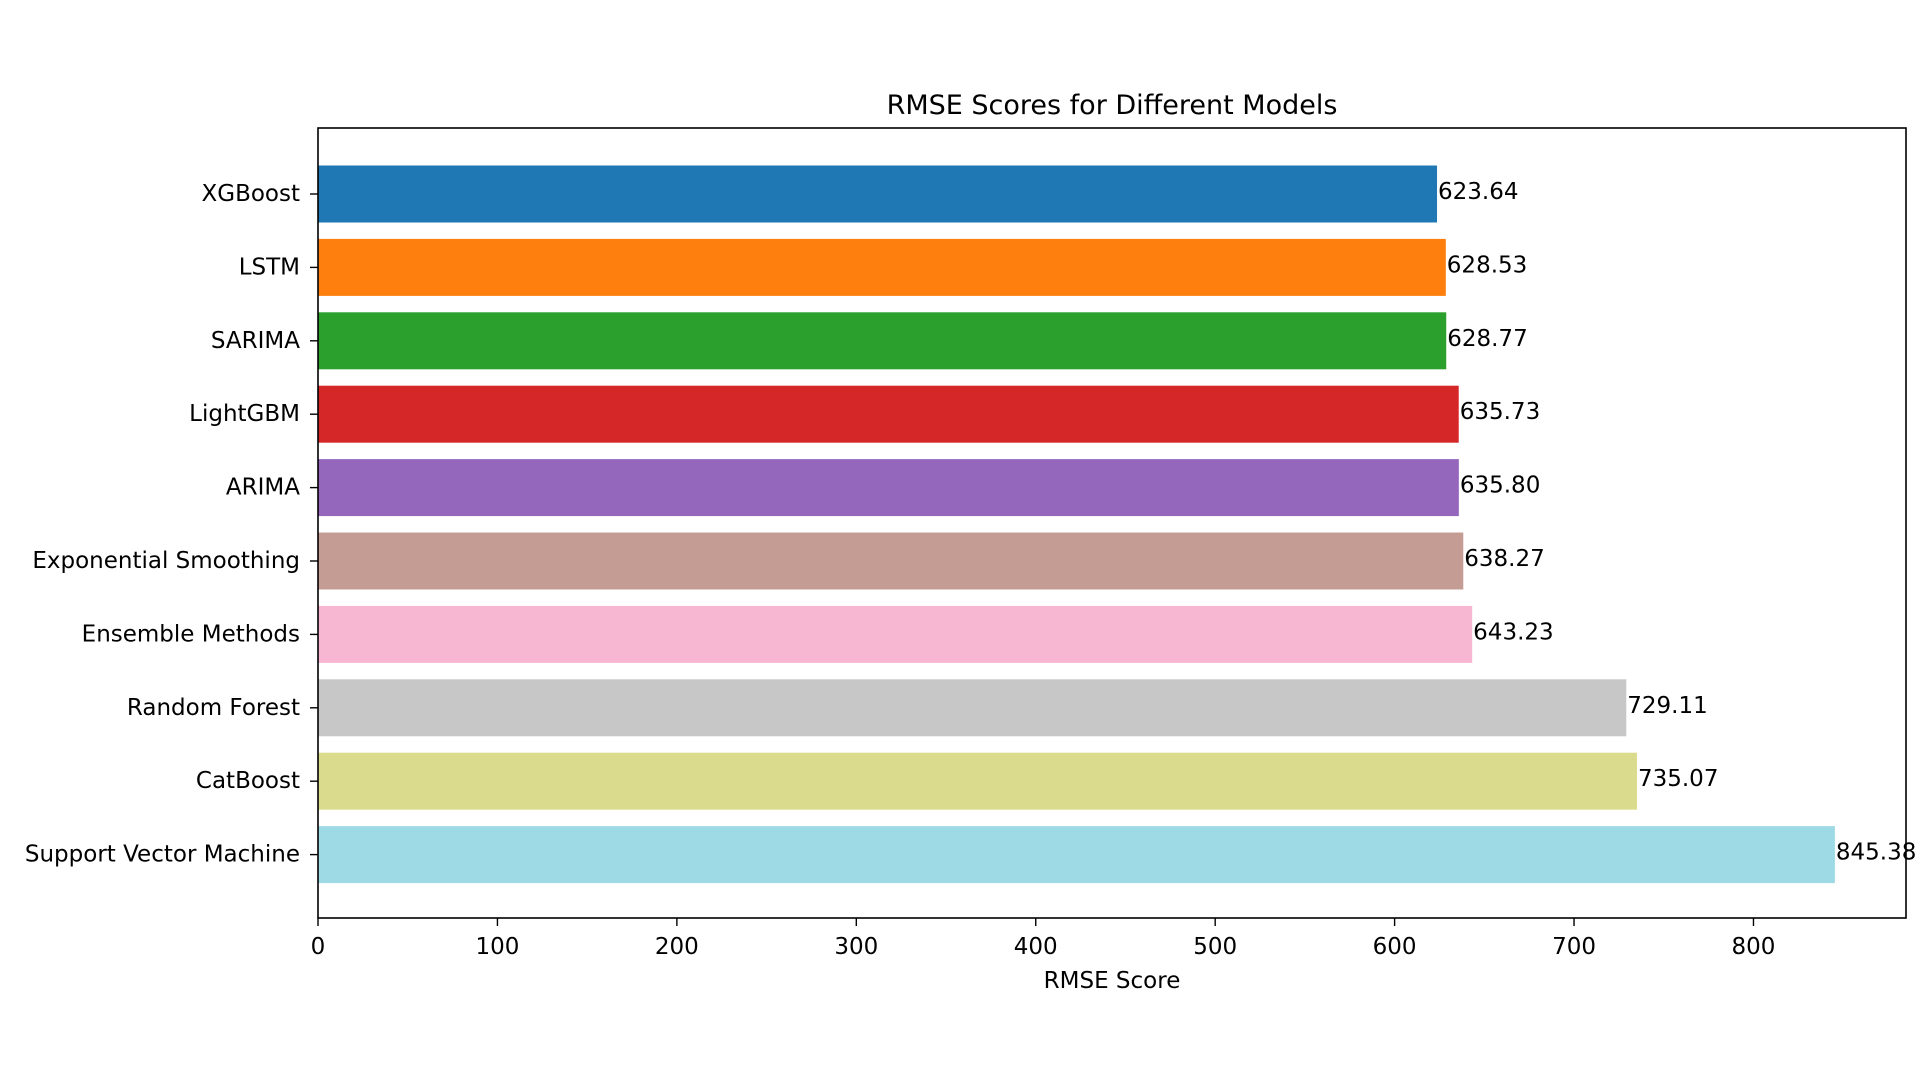 This screenshot has width=1921, height=1080. What do you see at coordinates (677, 947) in the screenshot?
I see `x-tick-label-200: 200` at bounding box center [677, 947].